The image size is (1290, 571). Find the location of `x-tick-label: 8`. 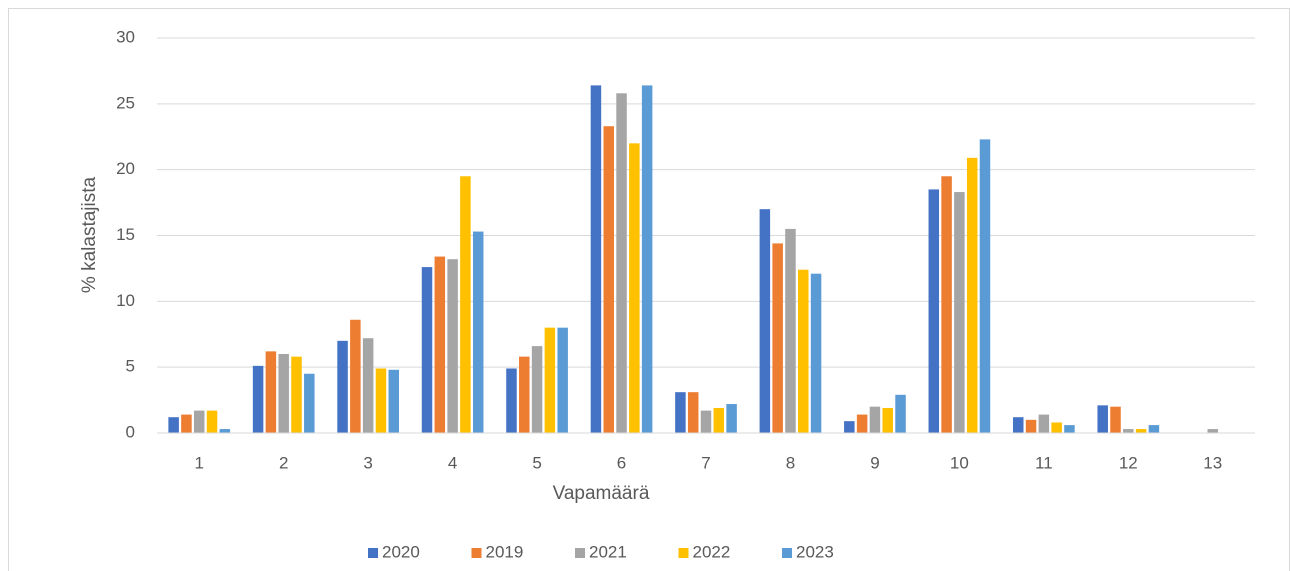

x-tick-label: 8 is located at coordinates (790, 462).